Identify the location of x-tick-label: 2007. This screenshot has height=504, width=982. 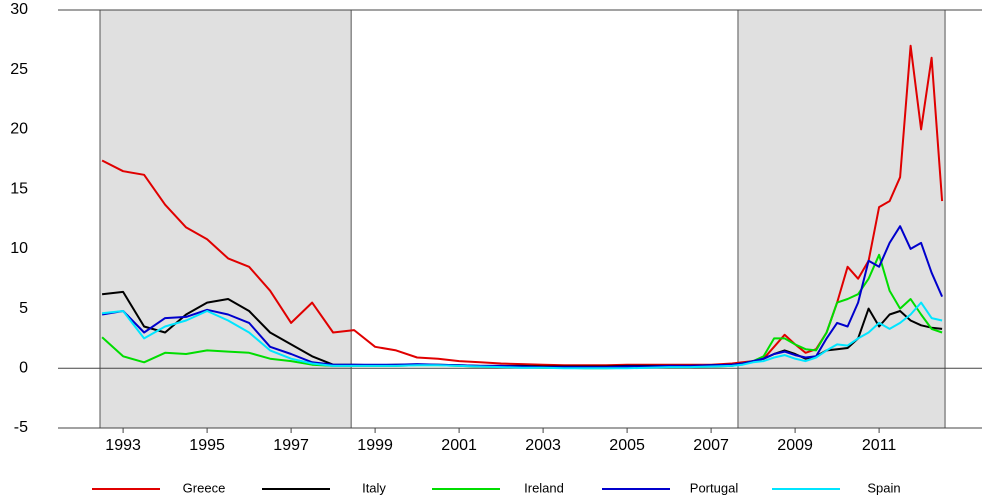
(711, 445).